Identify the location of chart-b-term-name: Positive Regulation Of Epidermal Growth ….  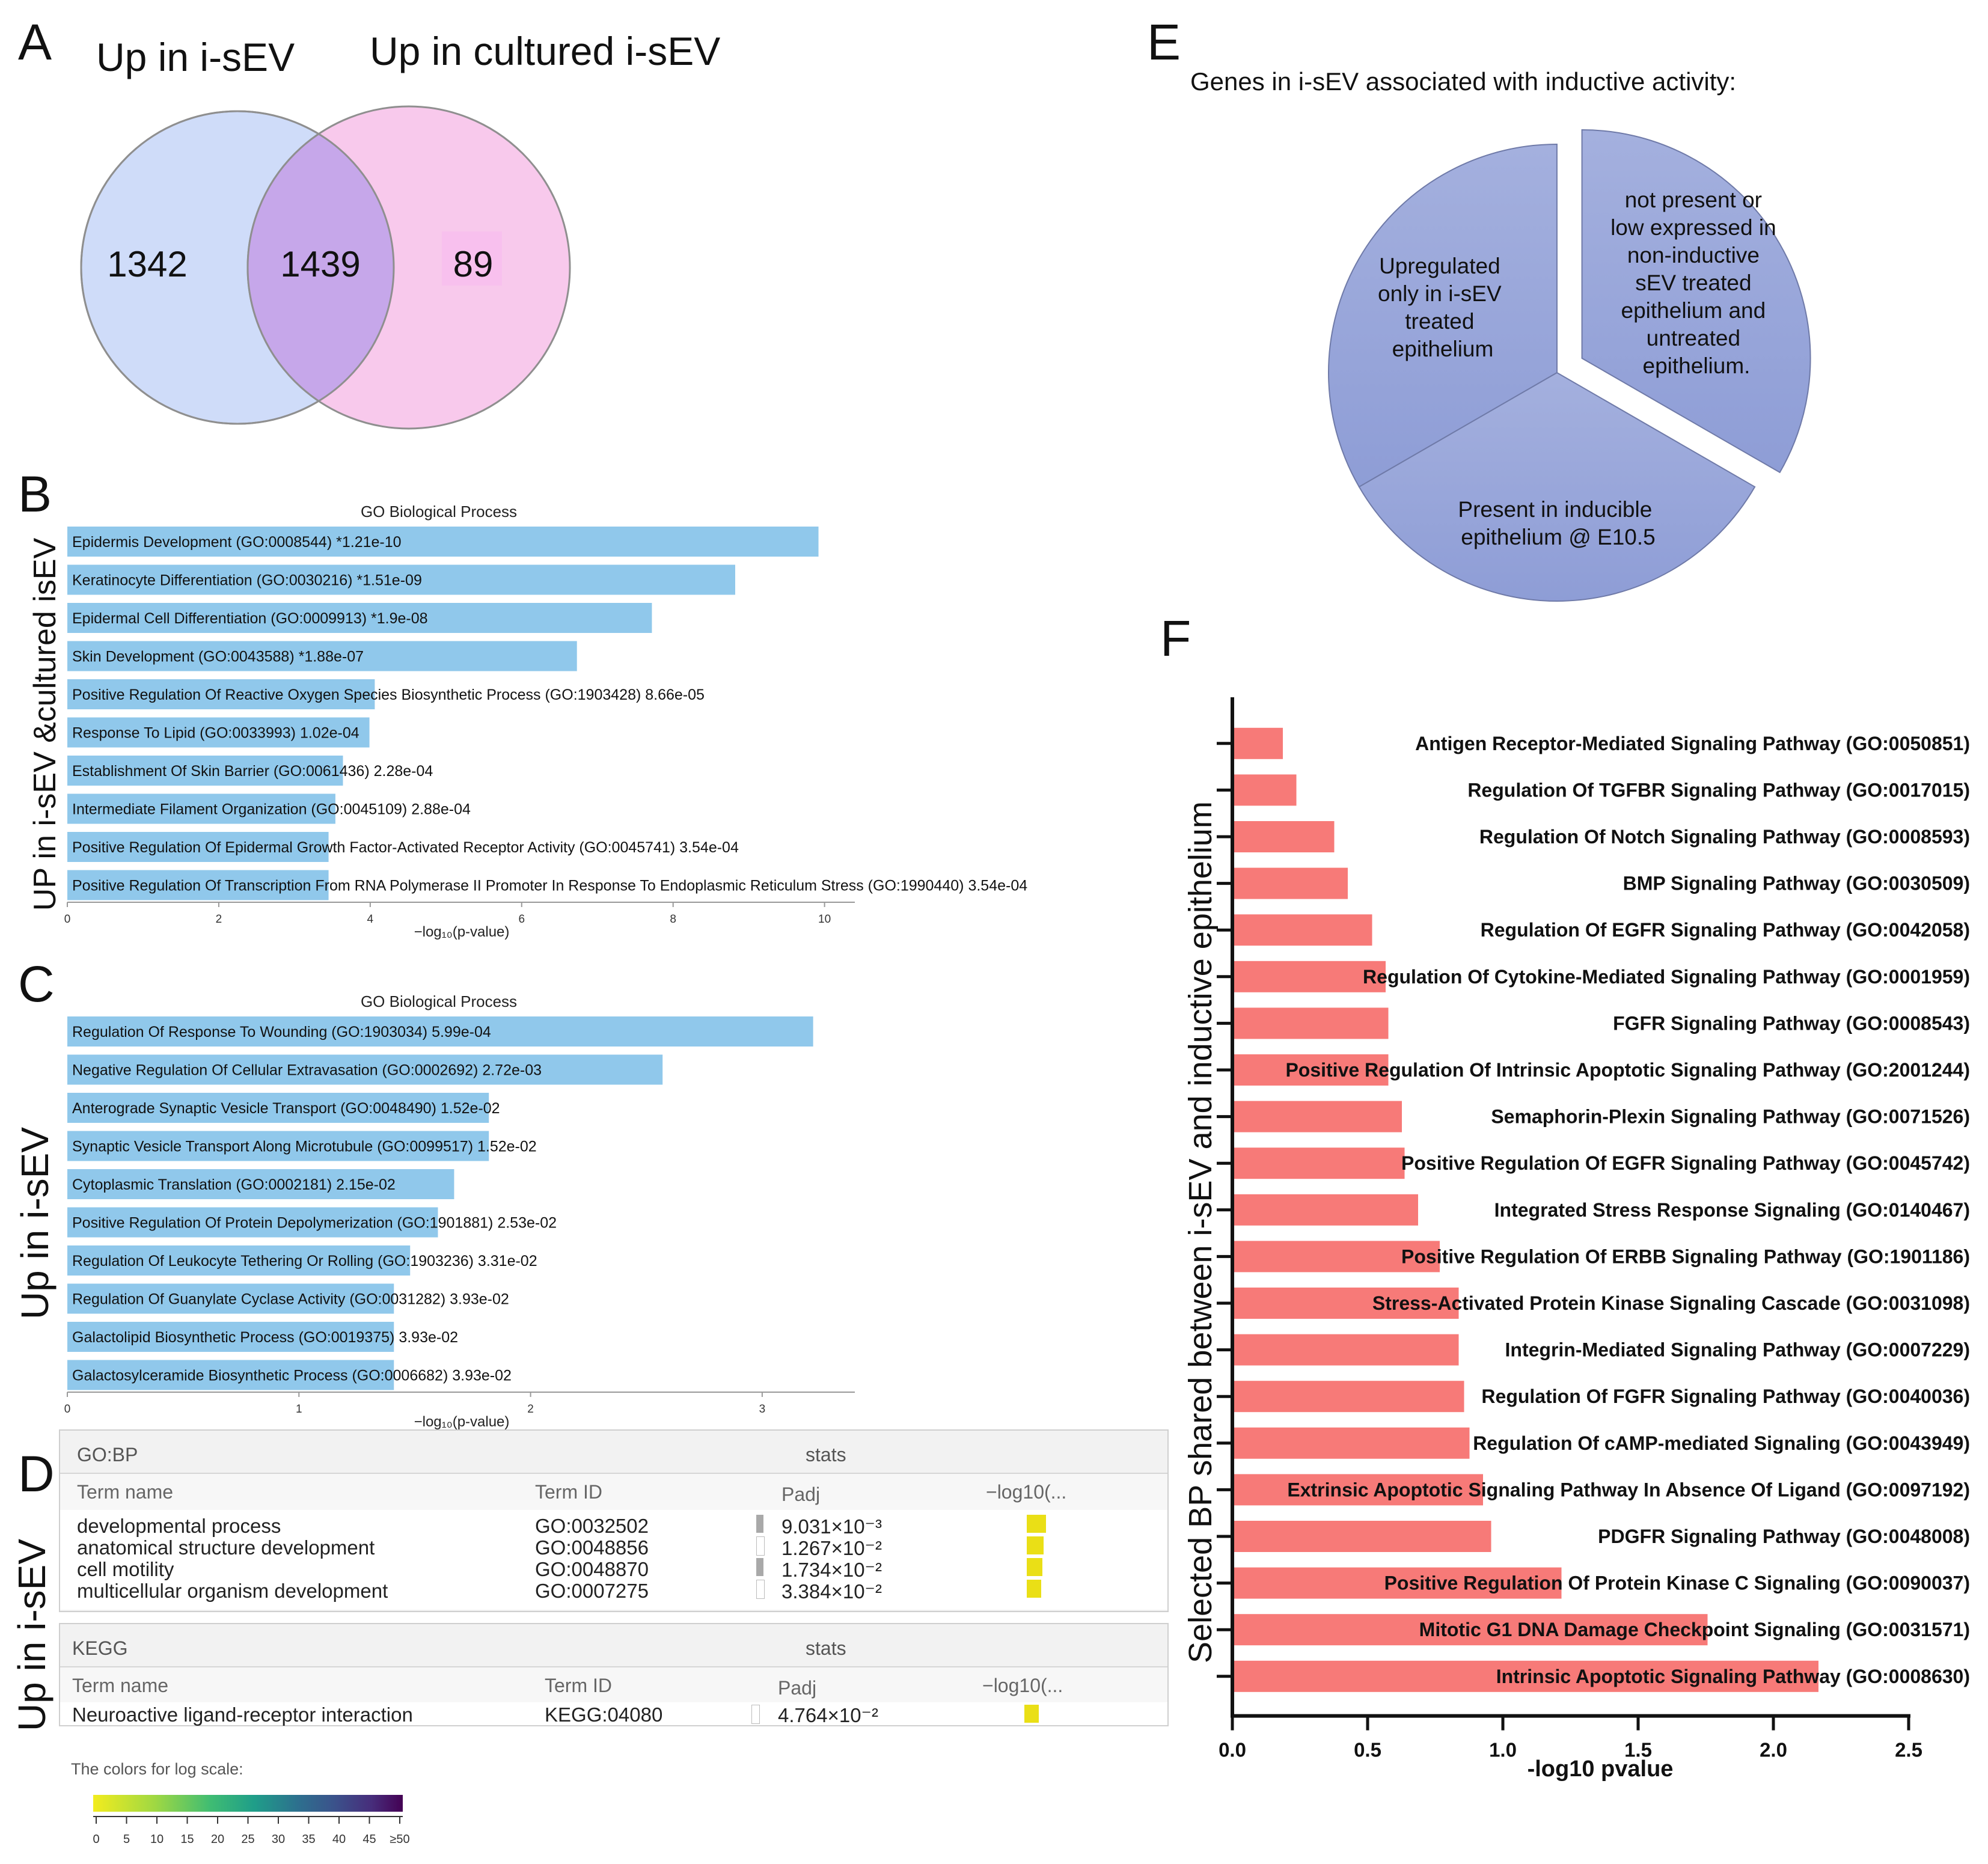
(375, 847).